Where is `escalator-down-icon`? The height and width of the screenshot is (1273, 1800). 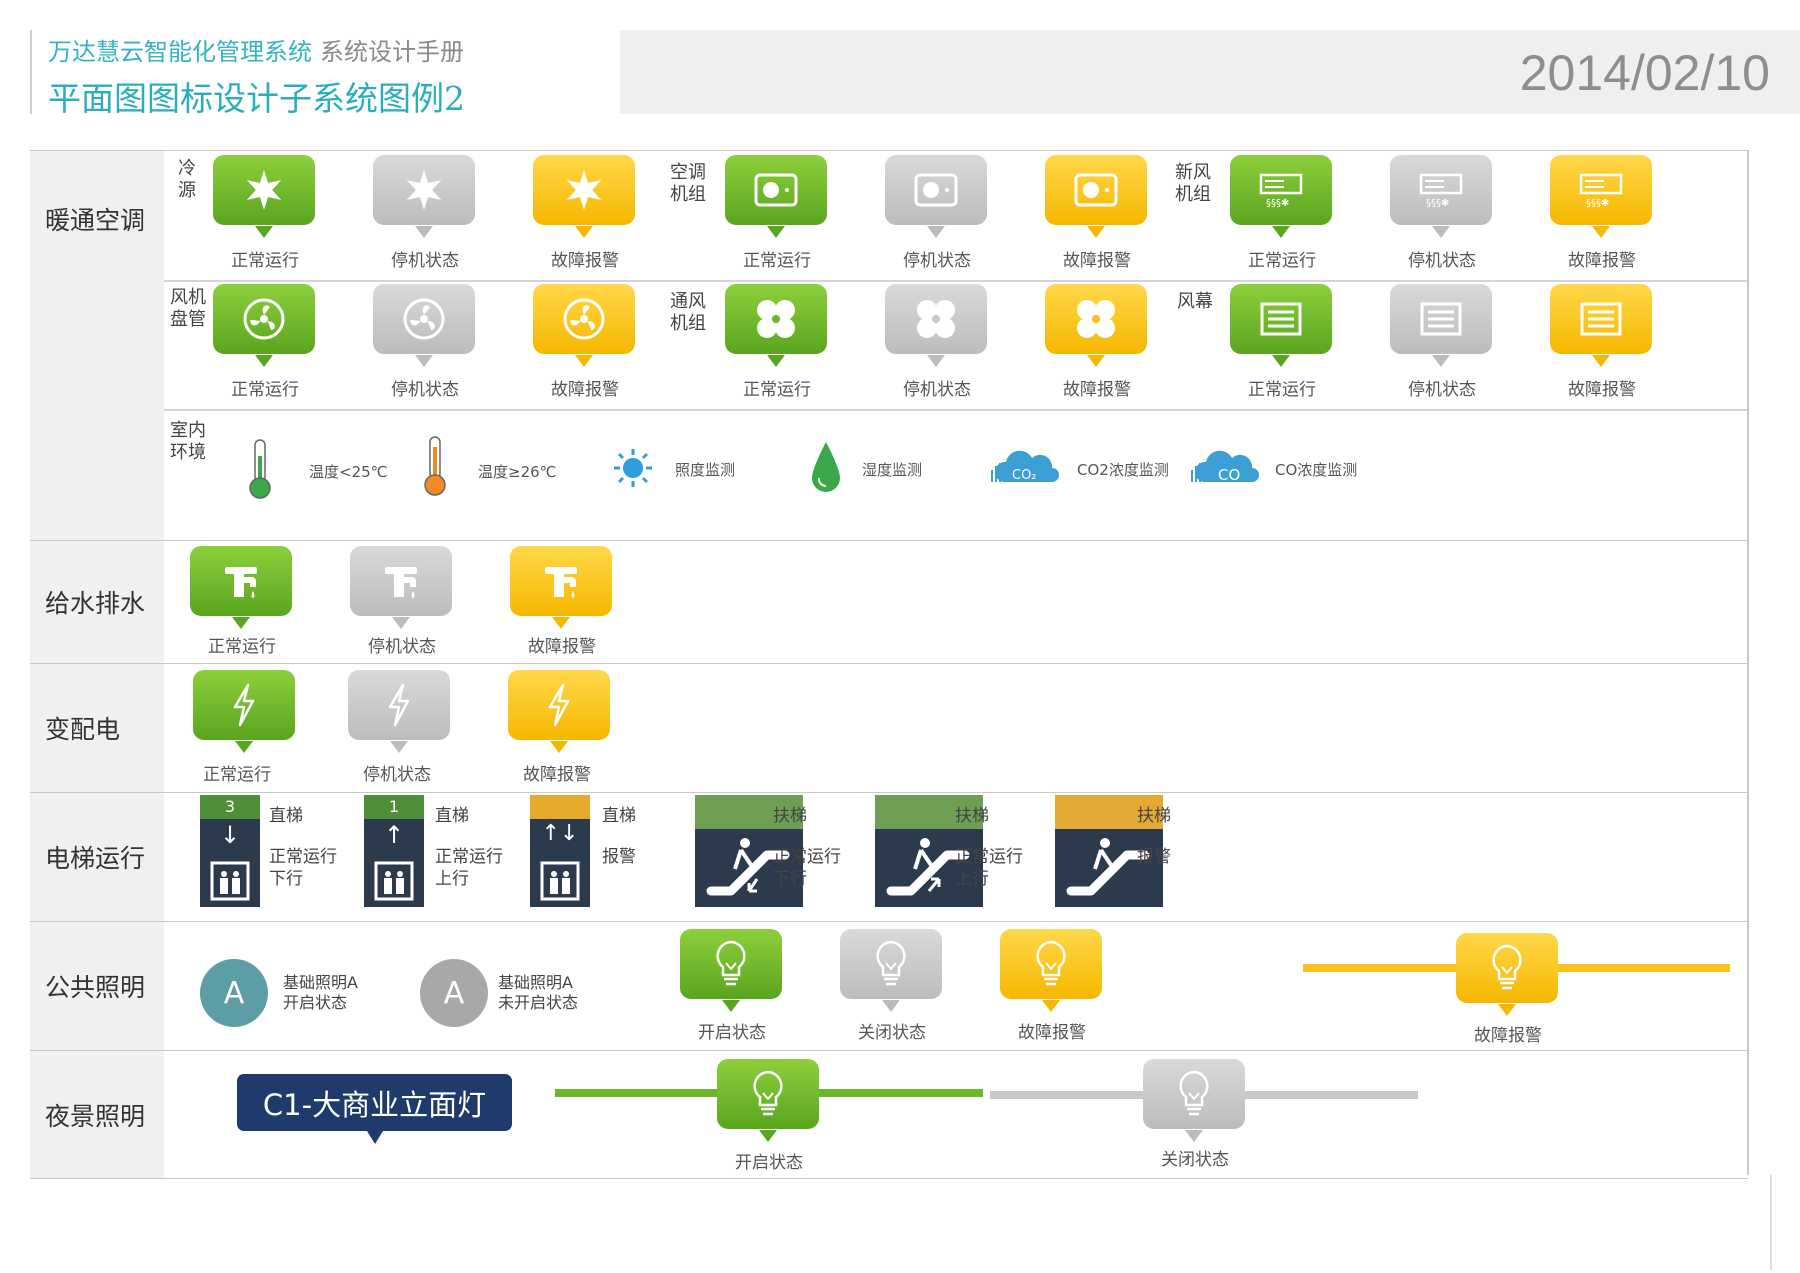 escalator-down-icon is located at coordinates (749, 851).